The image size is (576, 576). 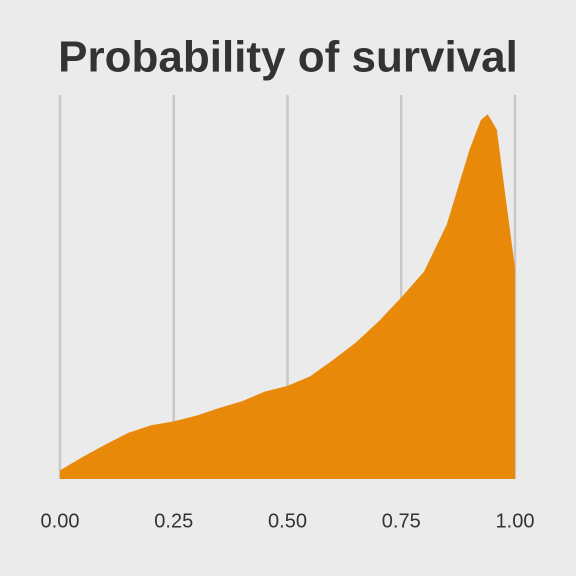 What do you see at coordinates (60, 521) in the screenshot?
I see `x-tick-label: 0.00` at bounding box center [60, 521].